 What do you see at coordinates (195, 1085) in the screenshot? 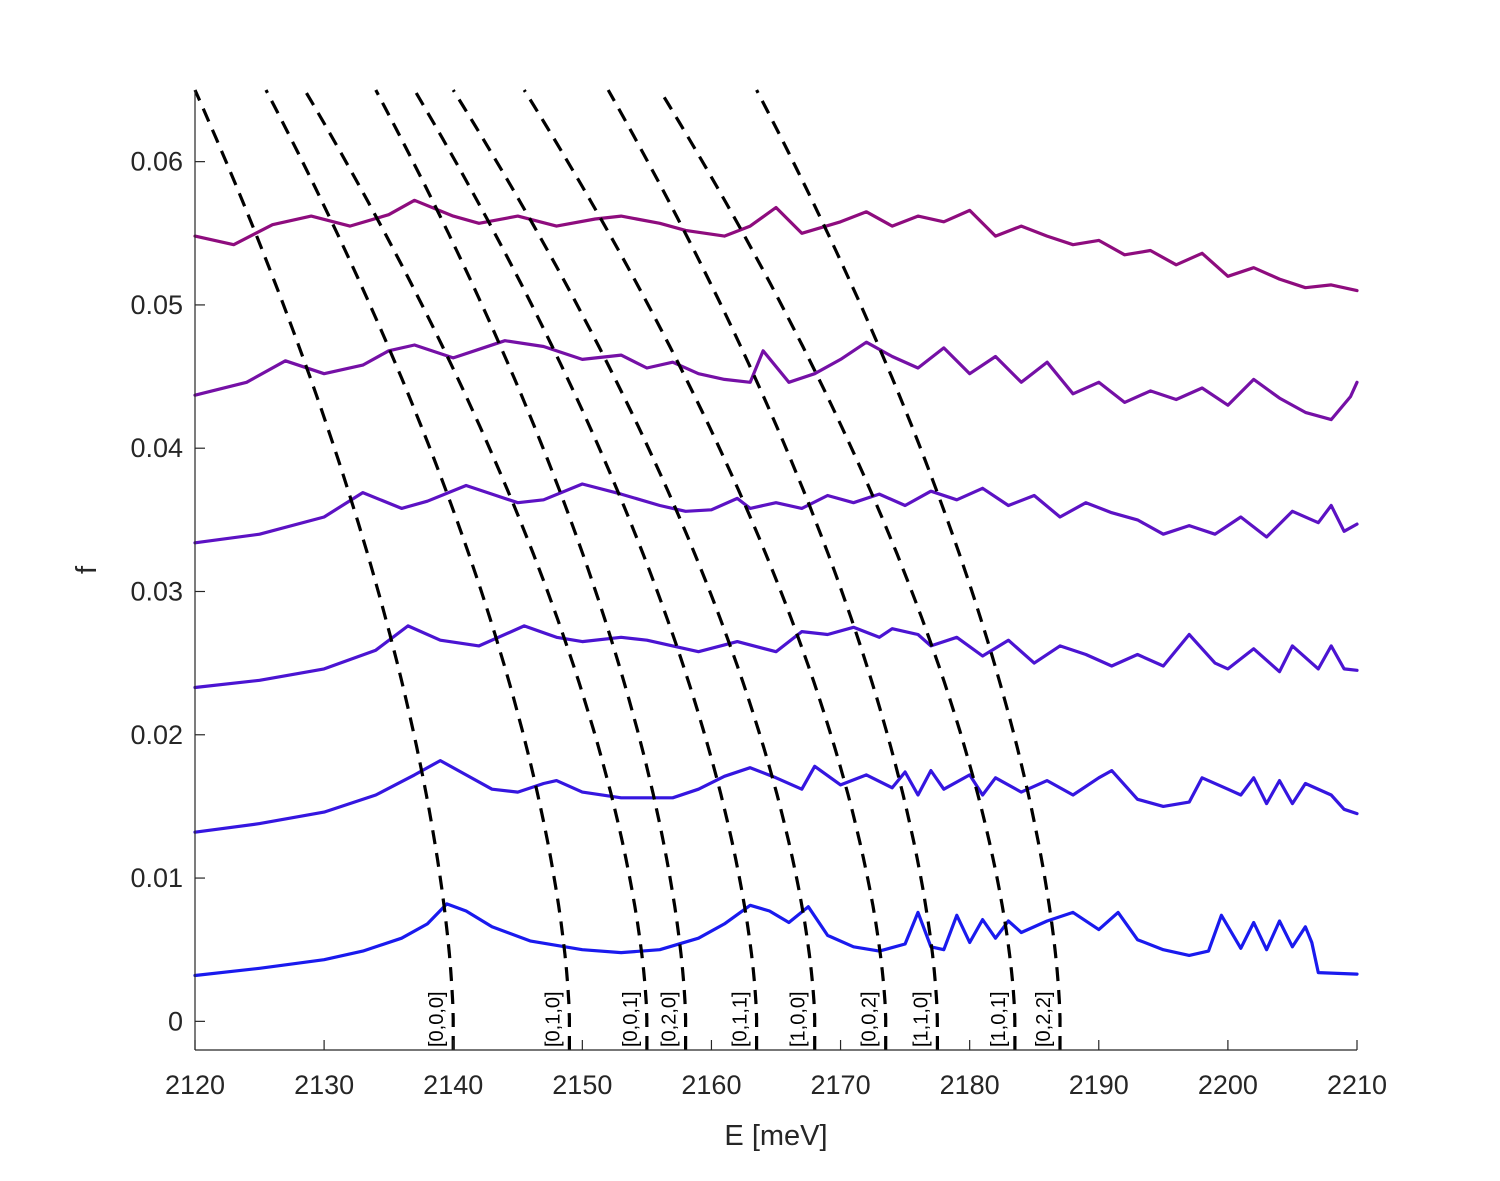
I see `x-tick-label: 2120` at bounding box center [195, 1085].